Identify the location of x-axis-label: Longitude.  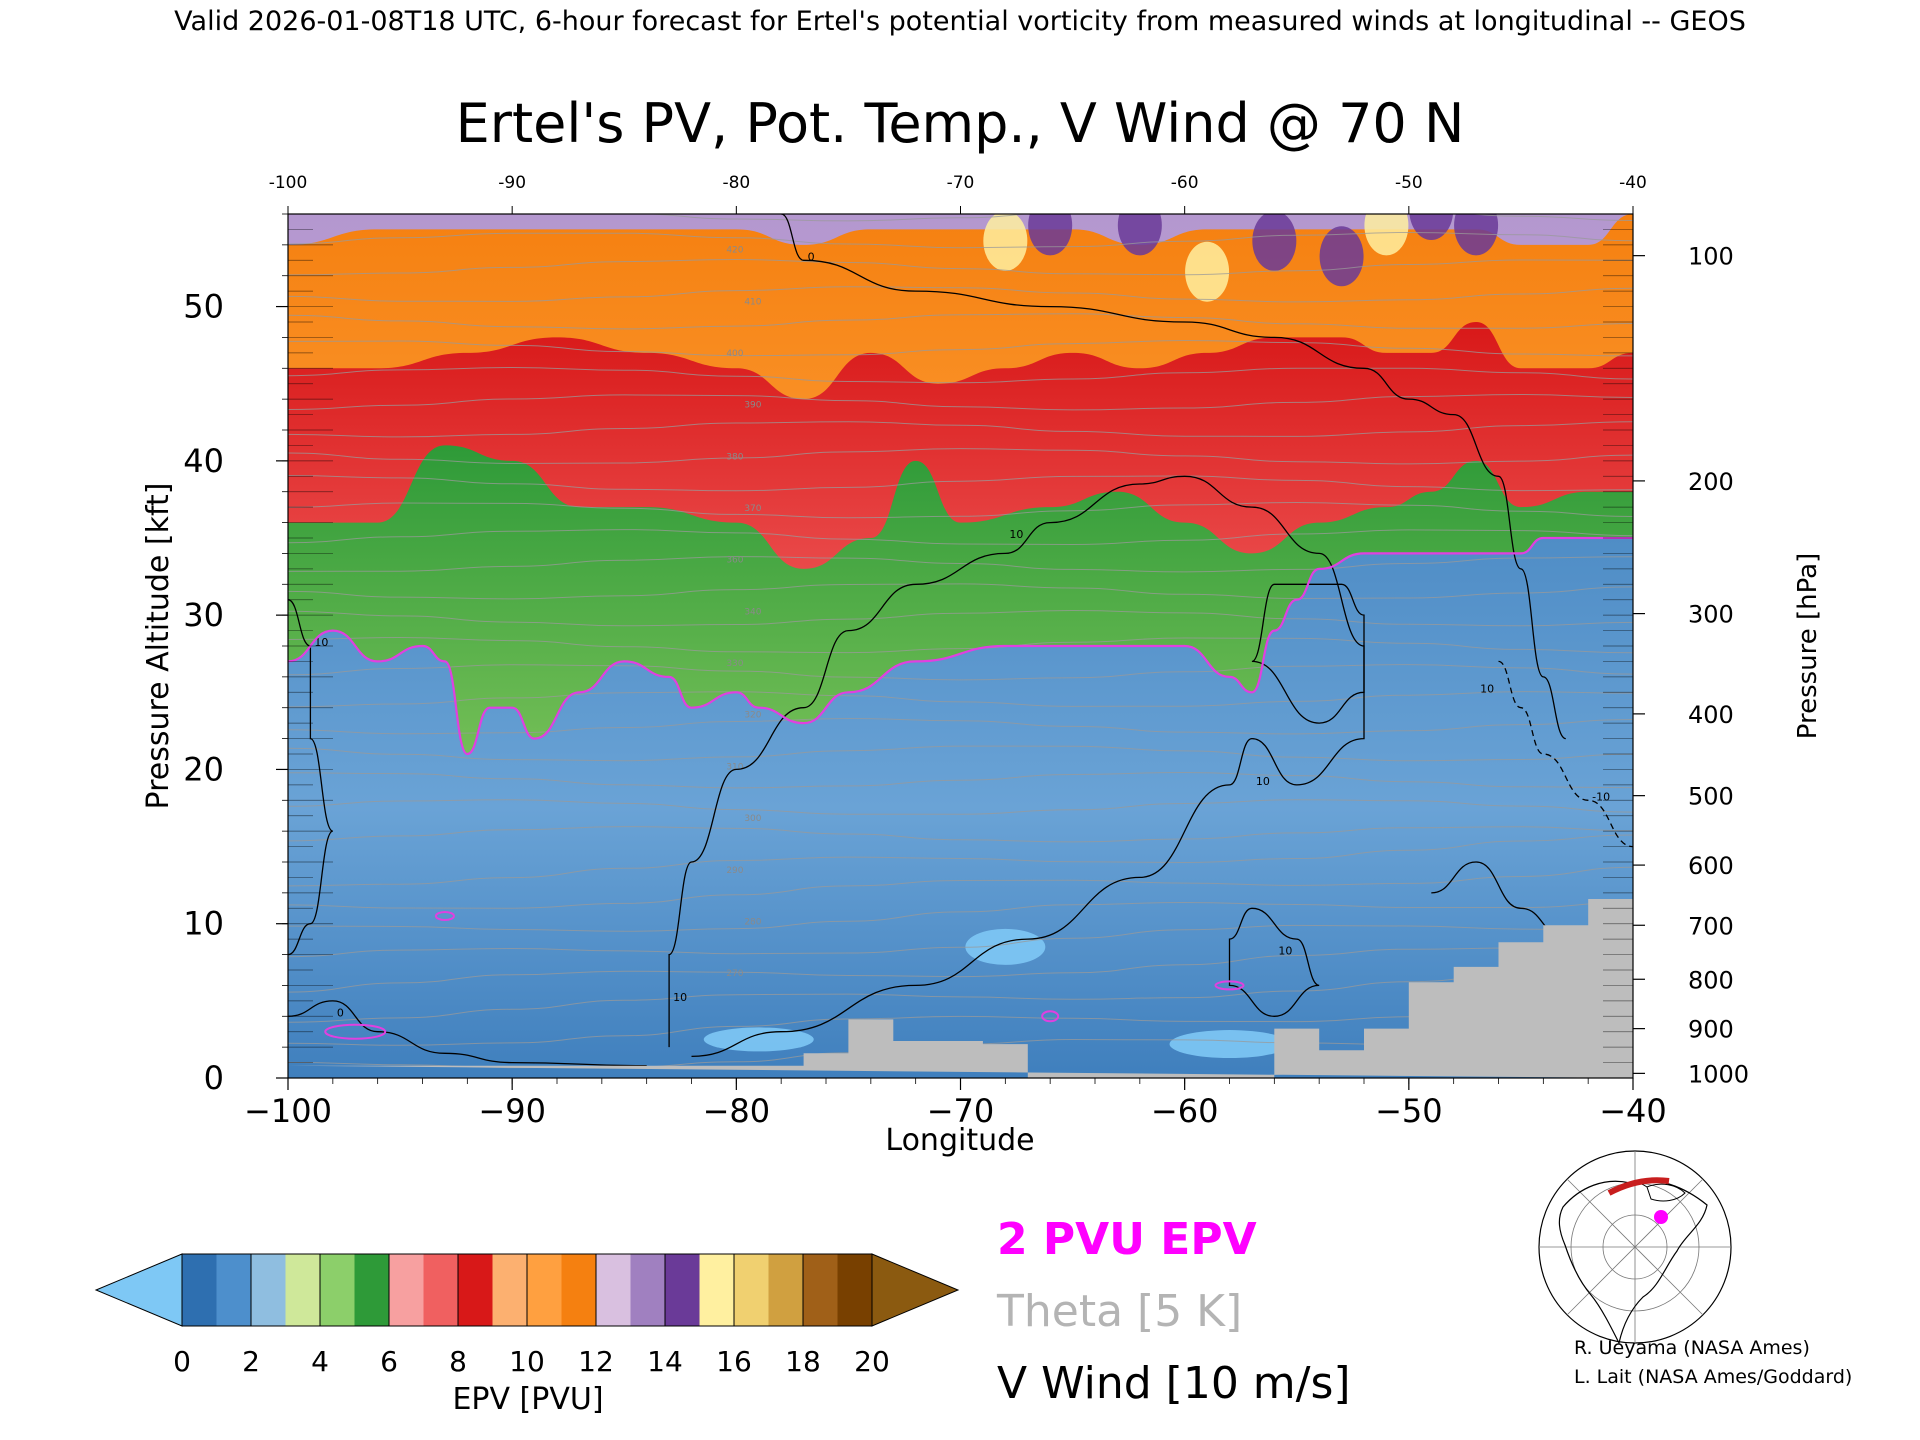
(959, 1140).